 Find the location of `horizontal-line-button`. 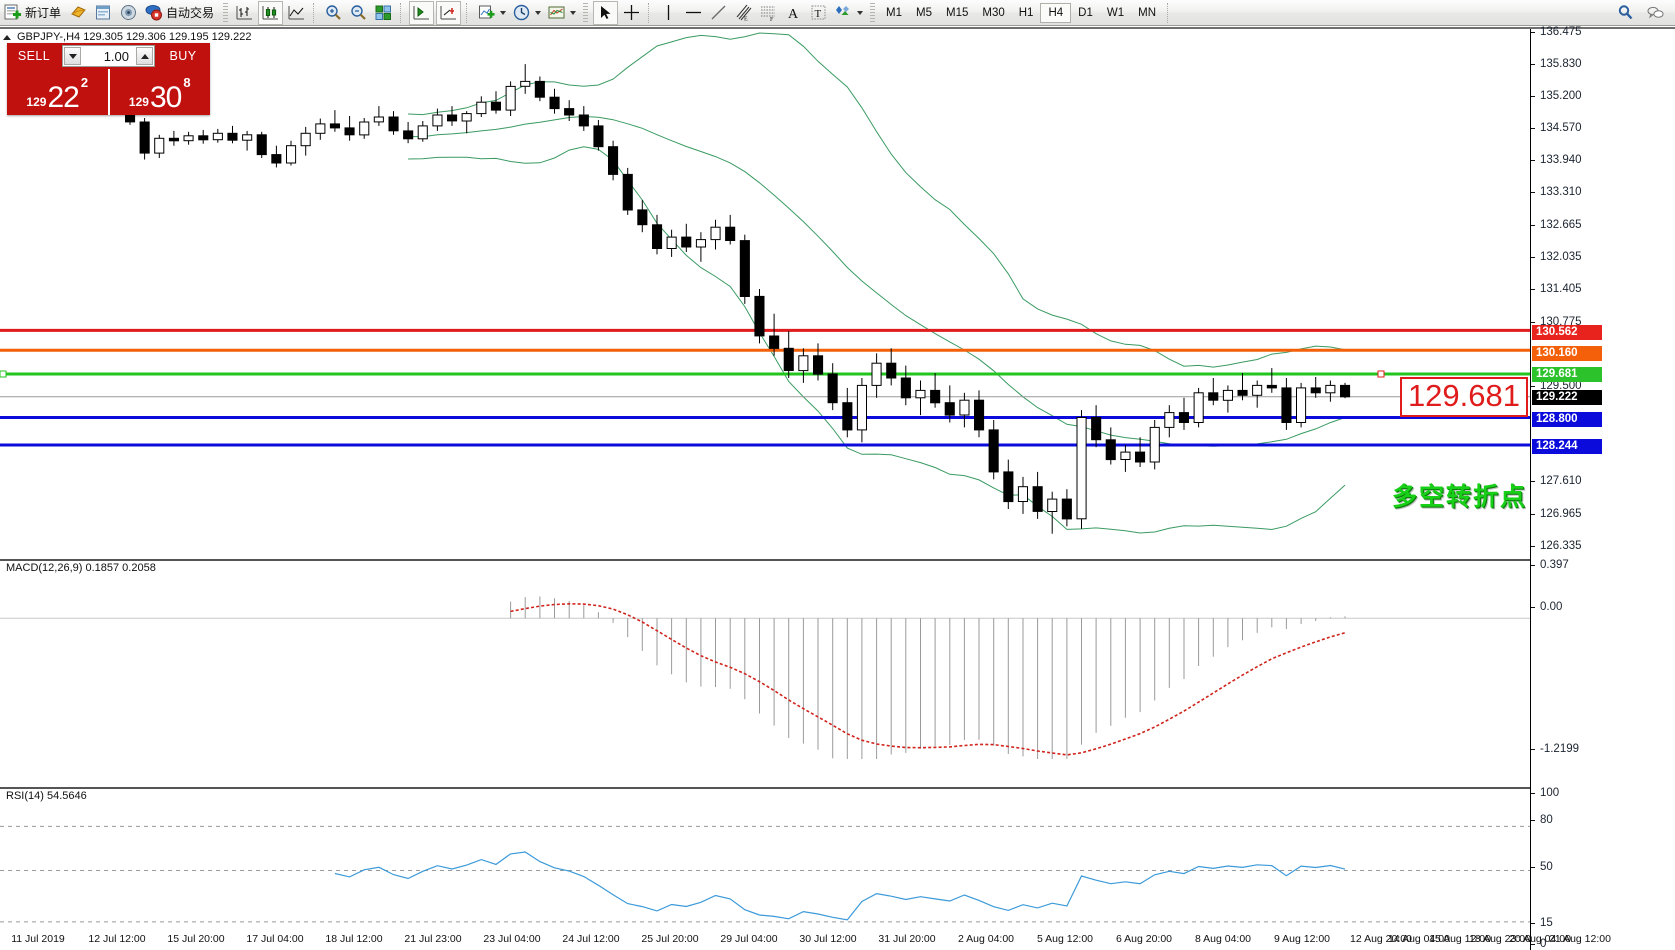

horizontal-line-button is located at coordinates (693, 13).